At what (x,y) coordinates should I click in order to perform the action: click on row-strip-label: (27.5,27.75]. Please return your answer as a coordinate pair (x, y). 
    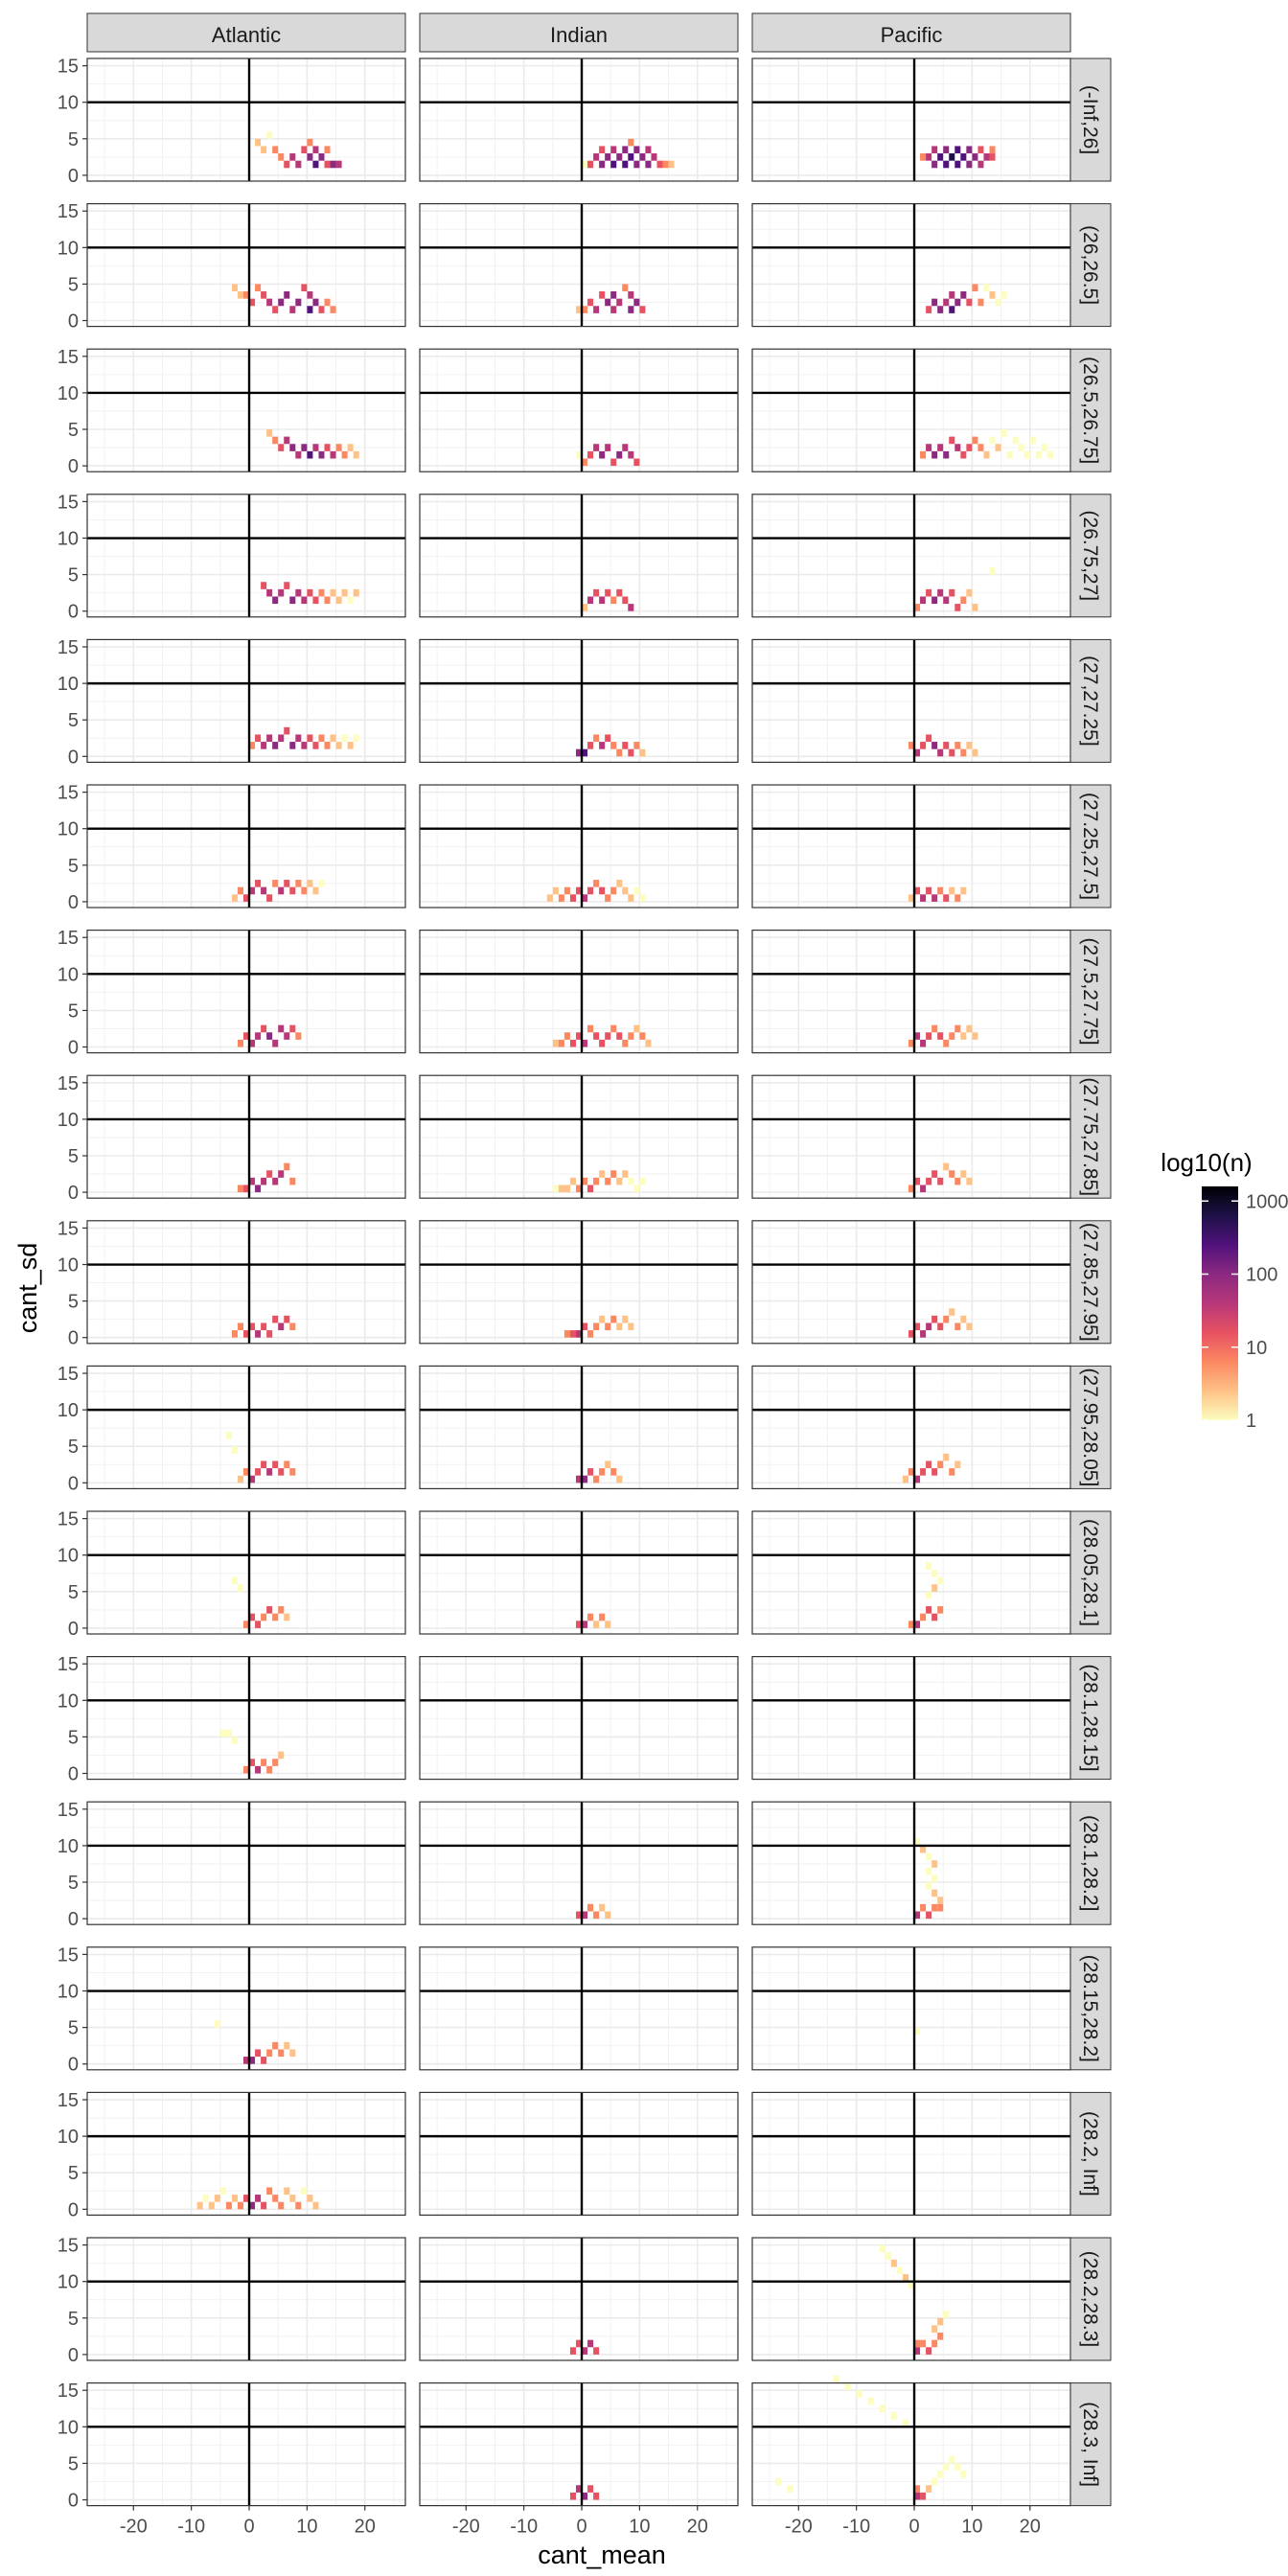
    Looking at the image, I should click on (1090, 992).